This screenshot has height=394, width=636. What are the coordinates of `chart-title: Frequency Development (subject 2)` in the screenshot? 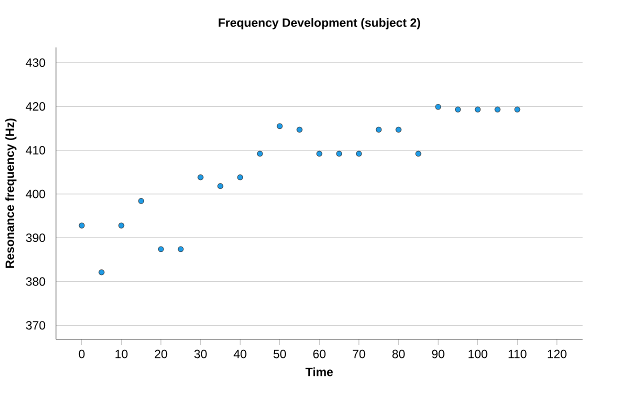 It's located at (319, 24).